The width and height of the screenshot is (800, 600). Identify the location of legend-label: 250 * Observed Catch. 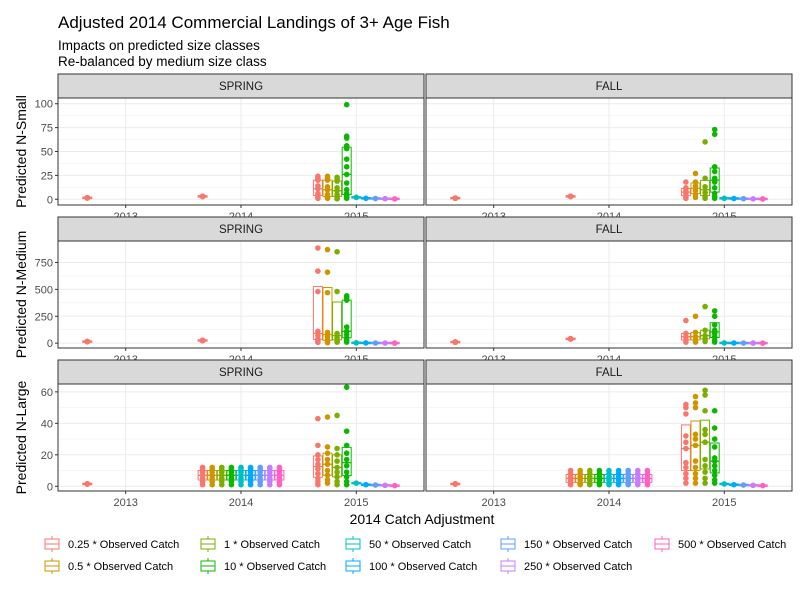
(578, 567).